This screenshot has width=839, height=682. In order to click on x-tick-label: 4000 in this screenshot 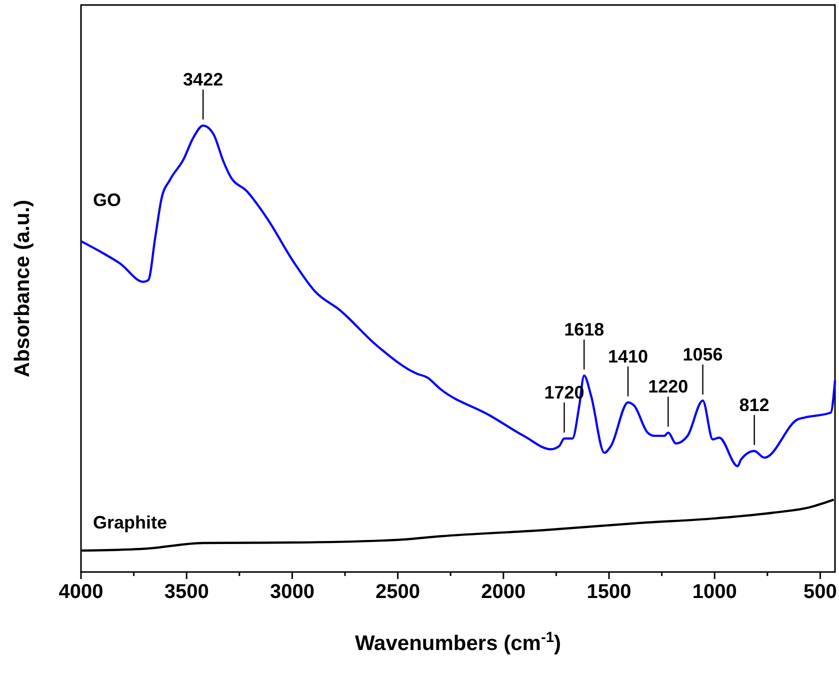, I will do `click(81, 592)`.